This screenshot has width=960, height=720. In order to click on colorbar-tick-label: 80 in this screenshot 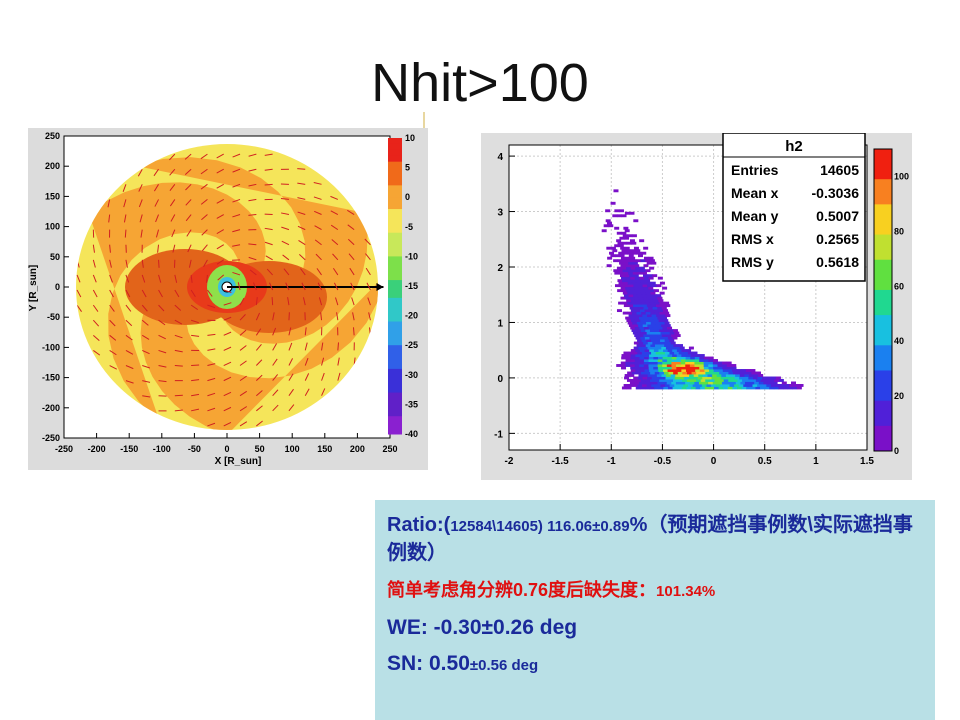, I will do `click(899, 231)`.